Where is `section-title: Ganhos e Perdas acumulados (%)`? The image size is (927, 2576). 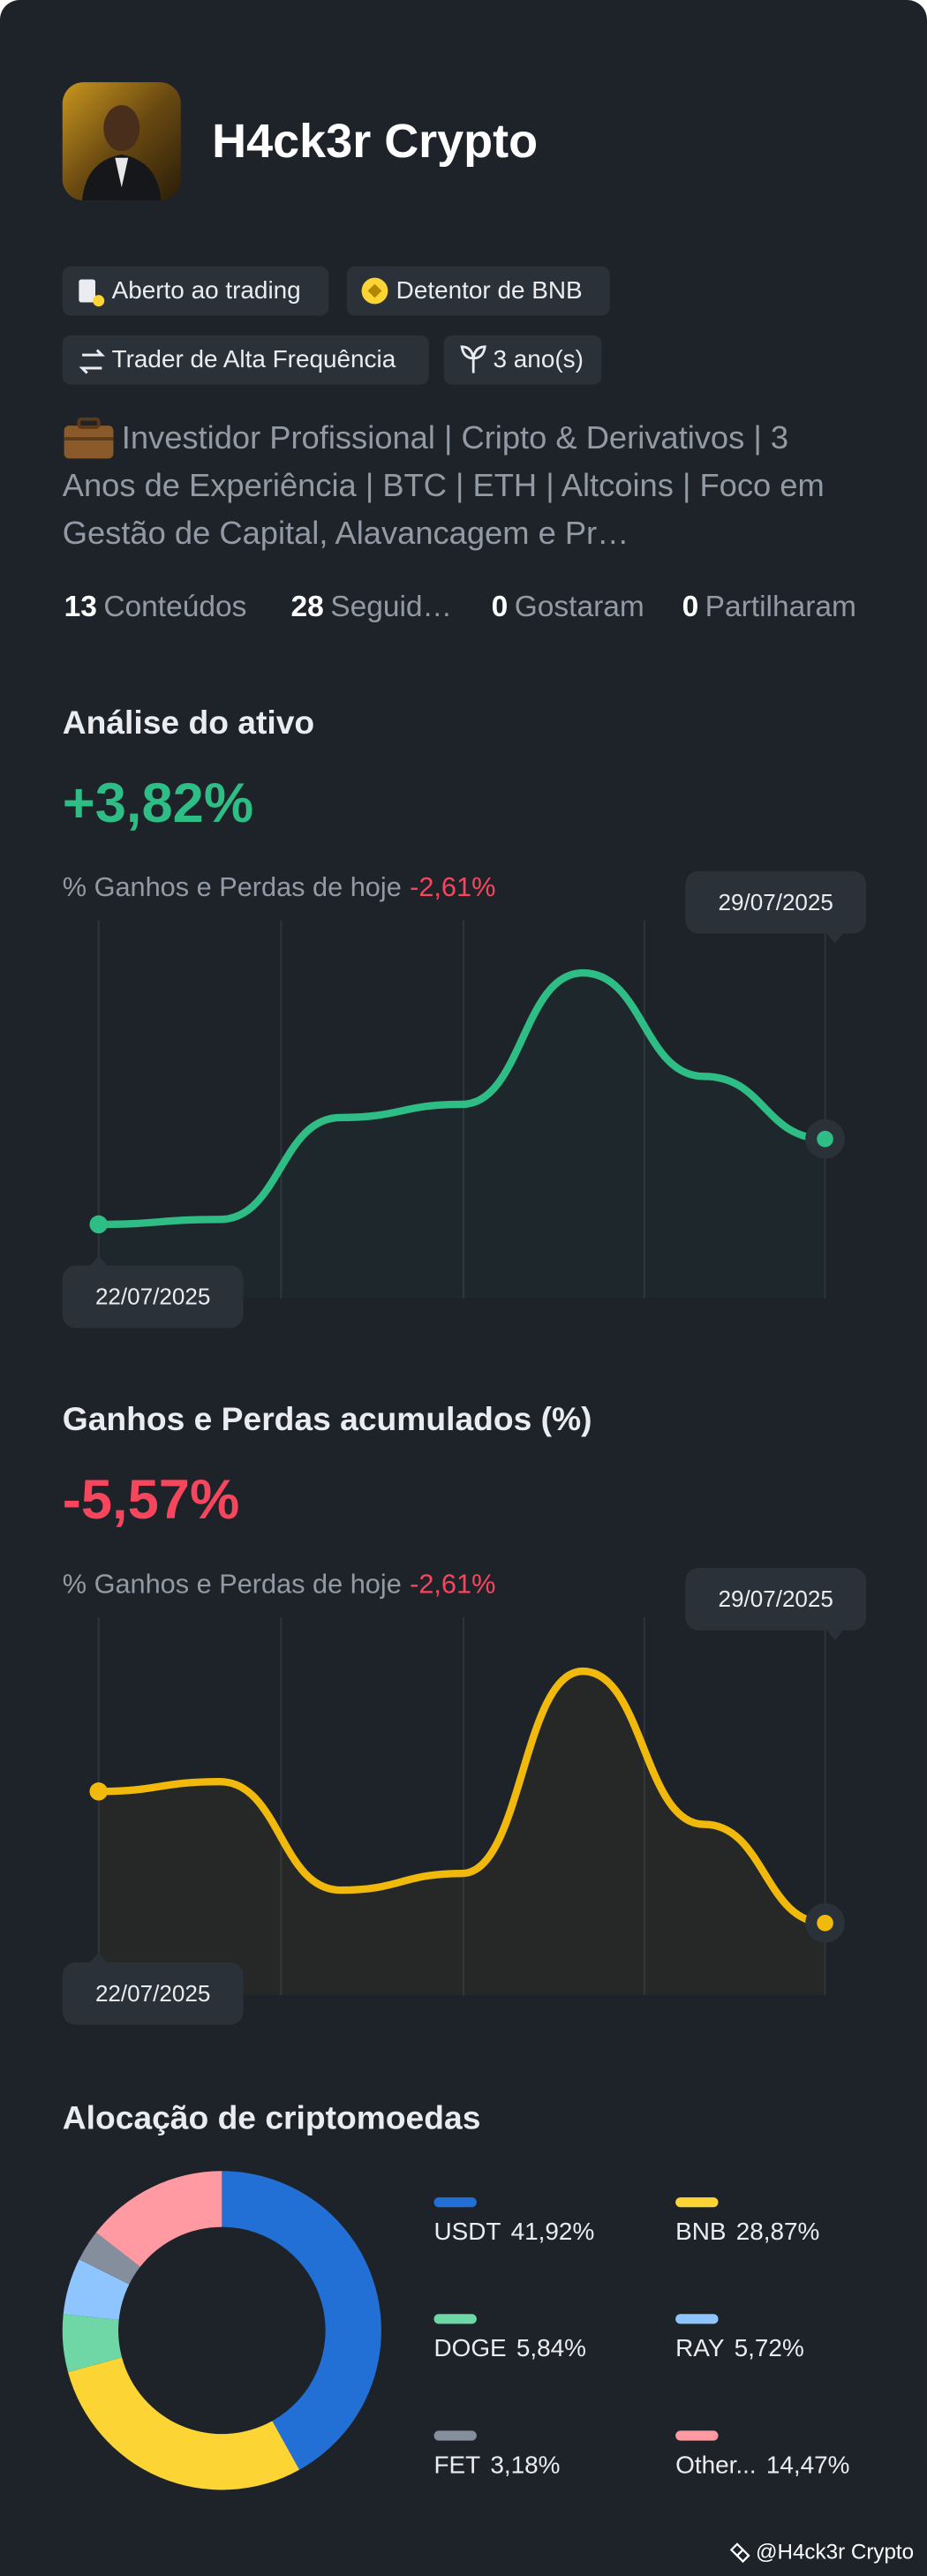
section-title: Ganhos e Perdas acumulados (%) is located at coordinates (327, 1419).